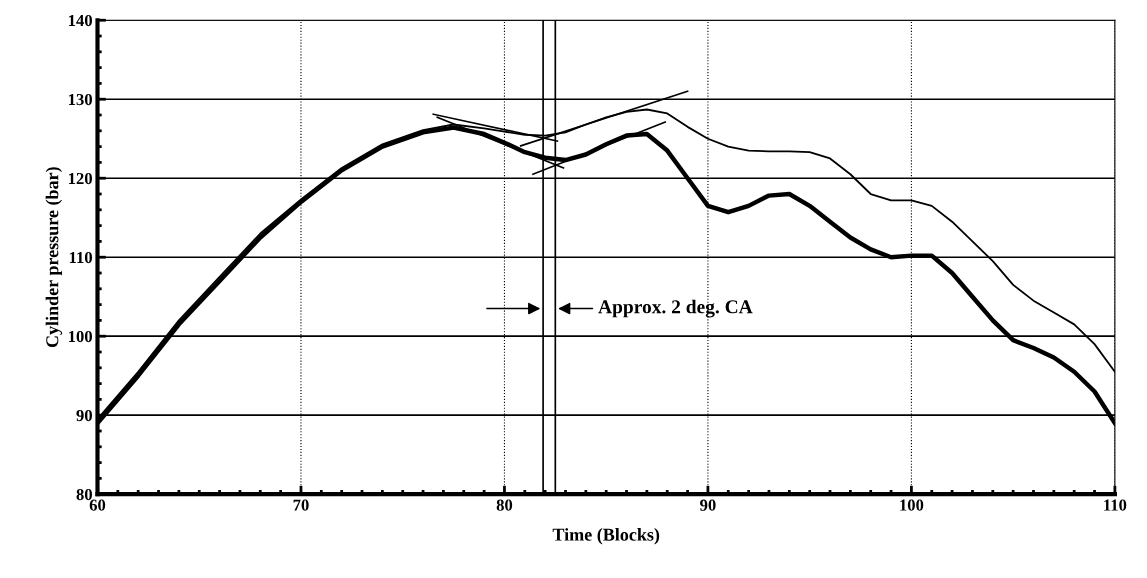 The height and width of the screenshot is (578, 1147). Describe the element at coordinates (80, 336) in the screenshot. I see `y-tick-label: 100` at that location.